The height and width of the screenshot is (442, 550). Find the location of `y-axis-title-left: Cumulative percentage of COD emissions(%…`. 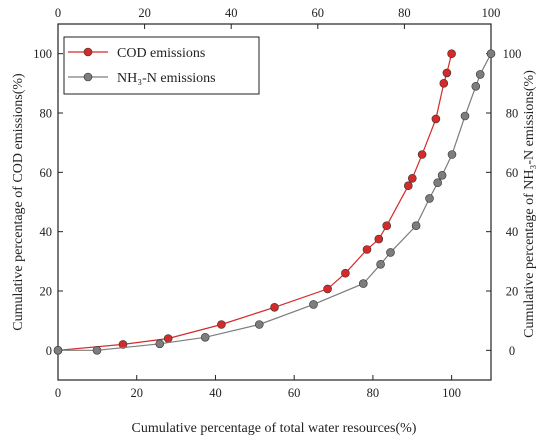

y-axis-title-left: Cumulative percentage of COD emissions(%… is located at coordinates (18, 202).